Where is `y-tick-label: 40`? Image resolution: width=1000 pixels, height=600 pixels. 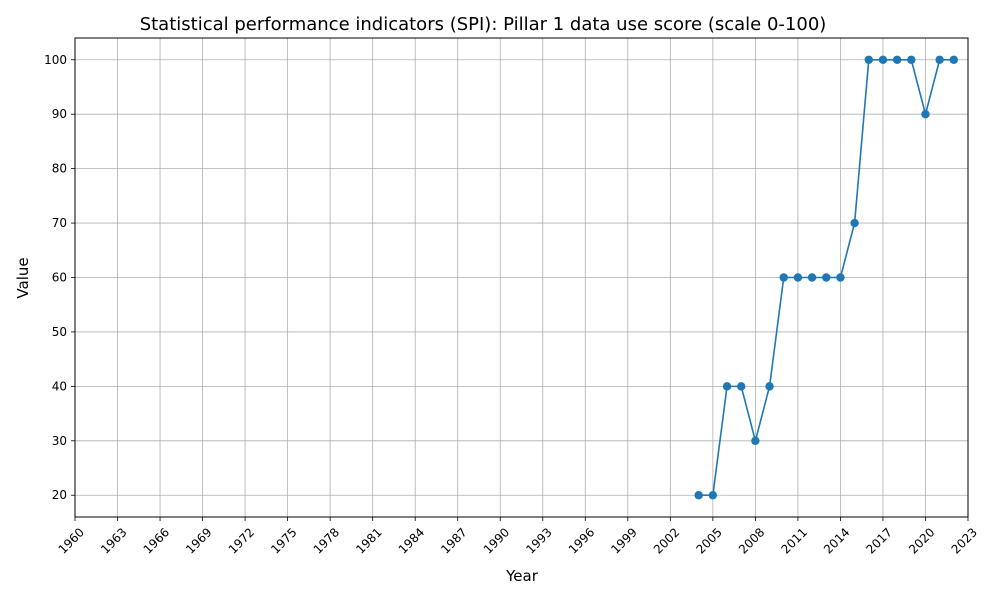 y-tick-label: 40 is located at coordinates (59, 386).